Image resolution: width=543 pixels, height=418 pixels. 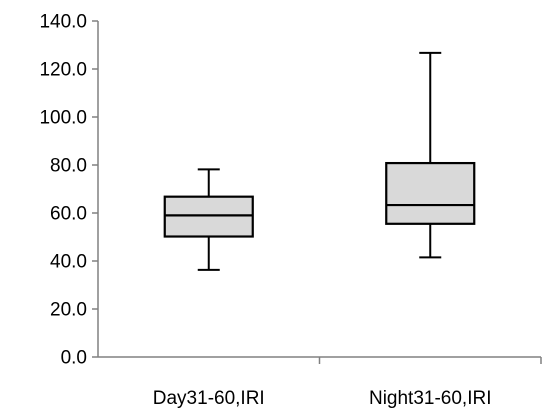 I want to click on y-tick-label: 80.0, so click(x=68, y=166).